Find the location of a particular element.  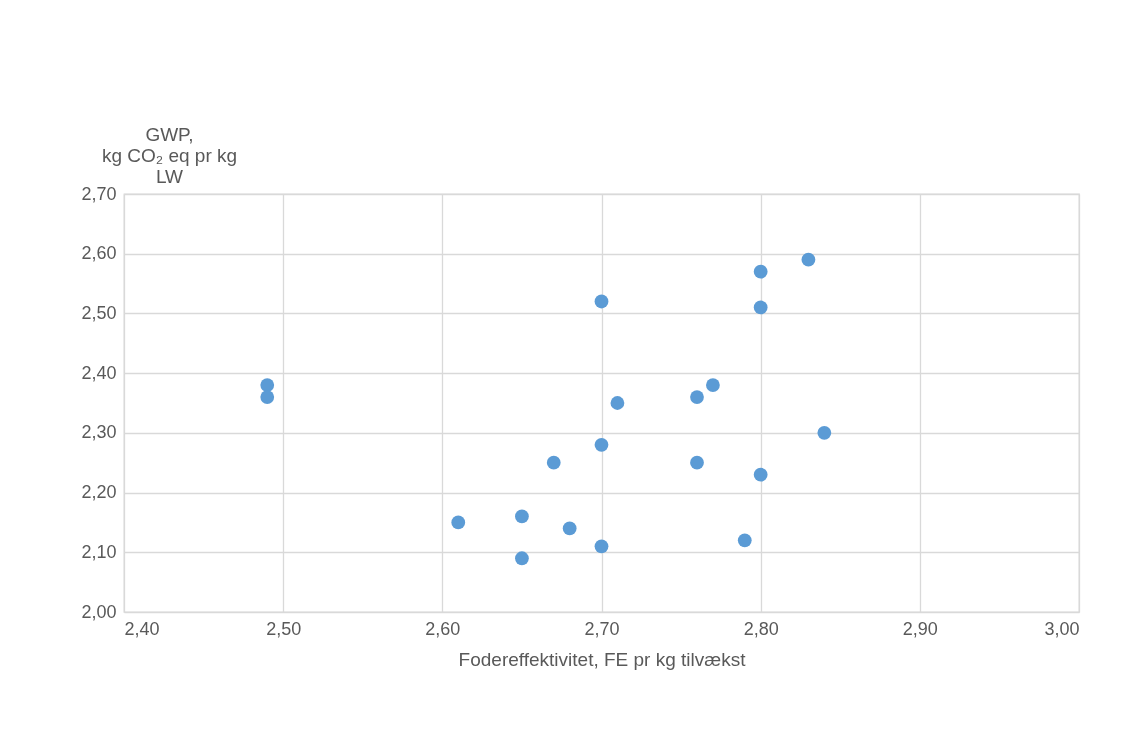

y-tick-label: 2,30 is located at coordinates (99, 432).